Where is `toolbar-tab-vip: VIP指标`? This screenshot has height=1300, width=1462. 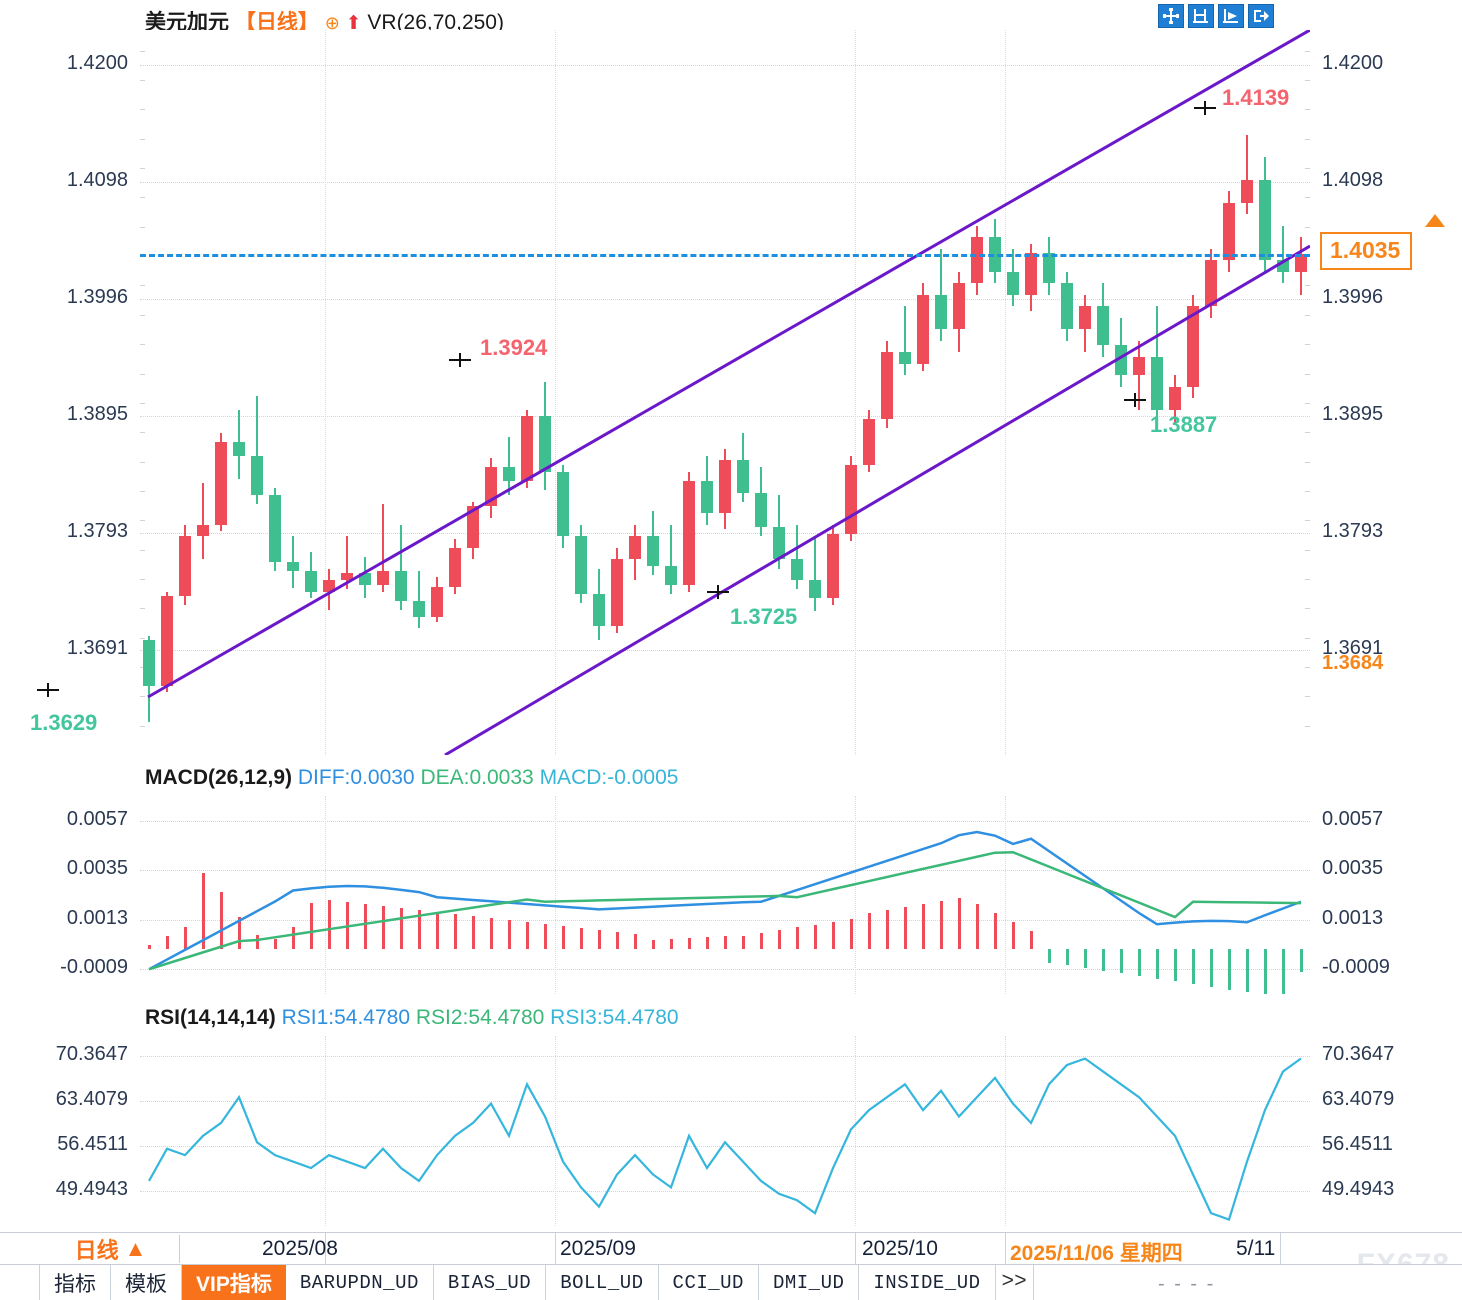 toolbar-tab-vip: VIP指标 is located at coordinates (234, 1282).